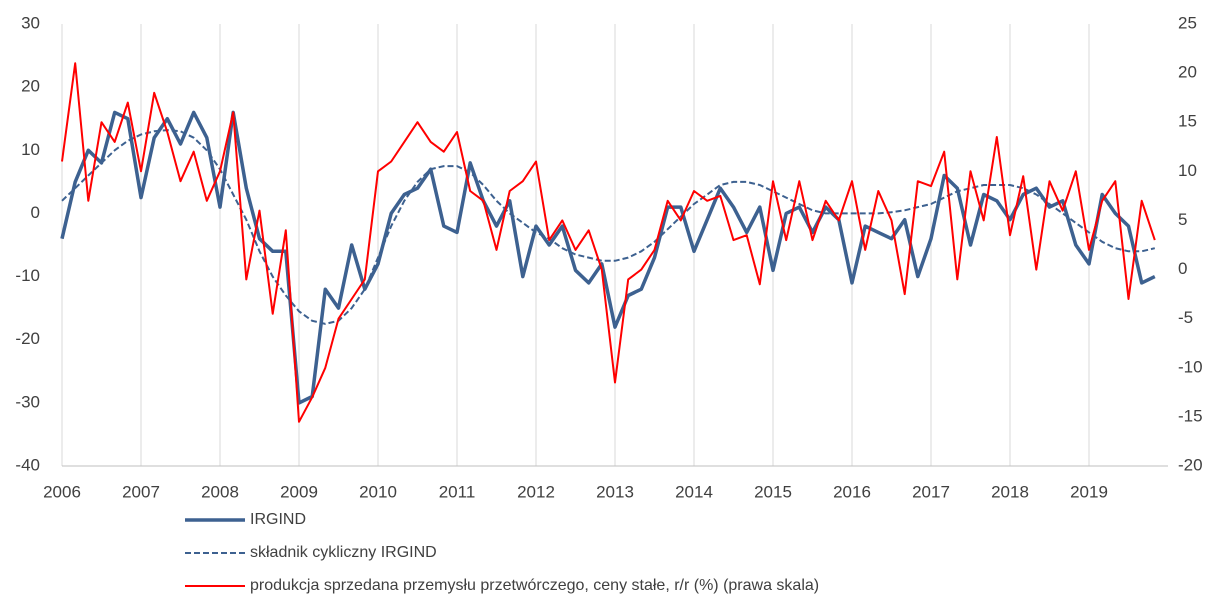 Image resolution: width=1210 pixels, height=599 pixels. Describe the element at coordinates (27, 401) in the screenshot. I see `y-tick-label: -30` at that location.